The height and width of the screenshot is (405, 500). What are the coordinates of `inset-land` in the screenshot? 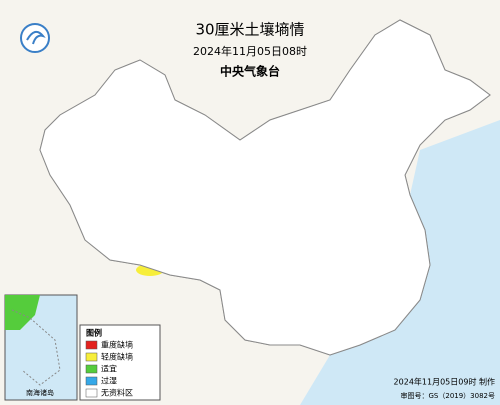 It's located at (22, 312).